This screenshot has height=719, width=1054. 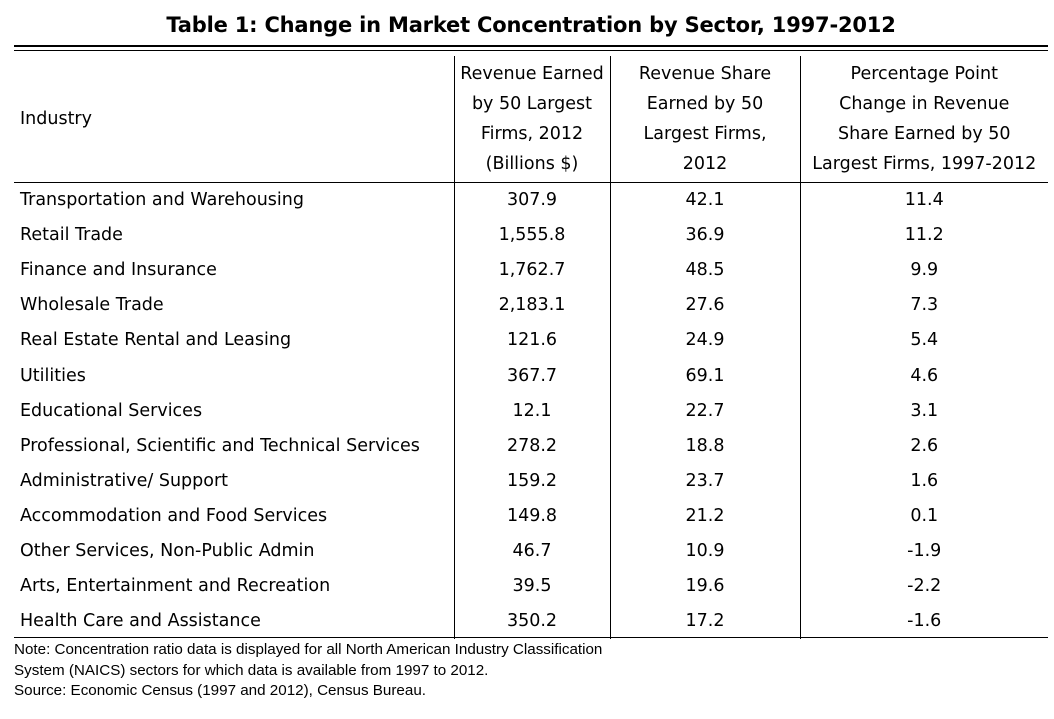 I want to click on header-share-line: Revenue Share, so click(x=705, y=74).